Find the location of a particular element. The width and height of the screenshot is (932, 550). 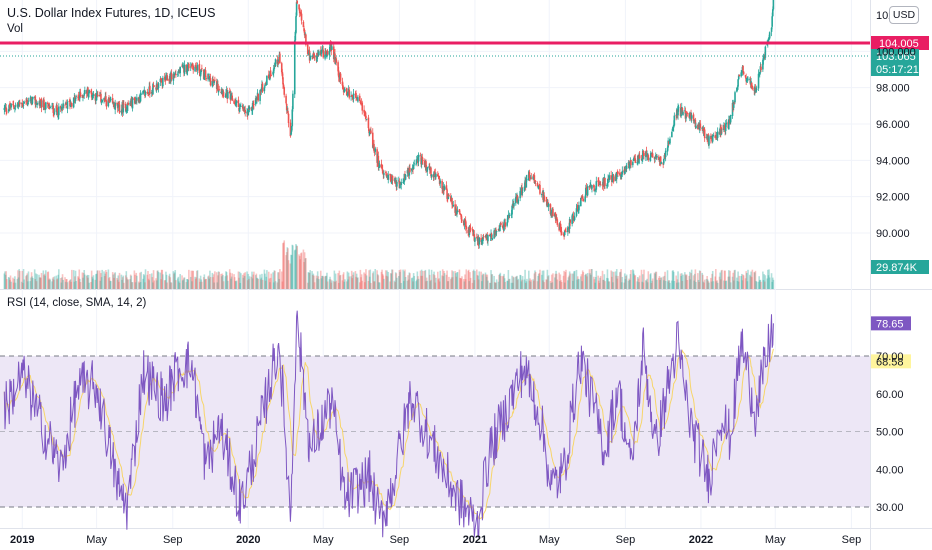

countdown-label: 05:17:21 is located at coordinates (897, 70).